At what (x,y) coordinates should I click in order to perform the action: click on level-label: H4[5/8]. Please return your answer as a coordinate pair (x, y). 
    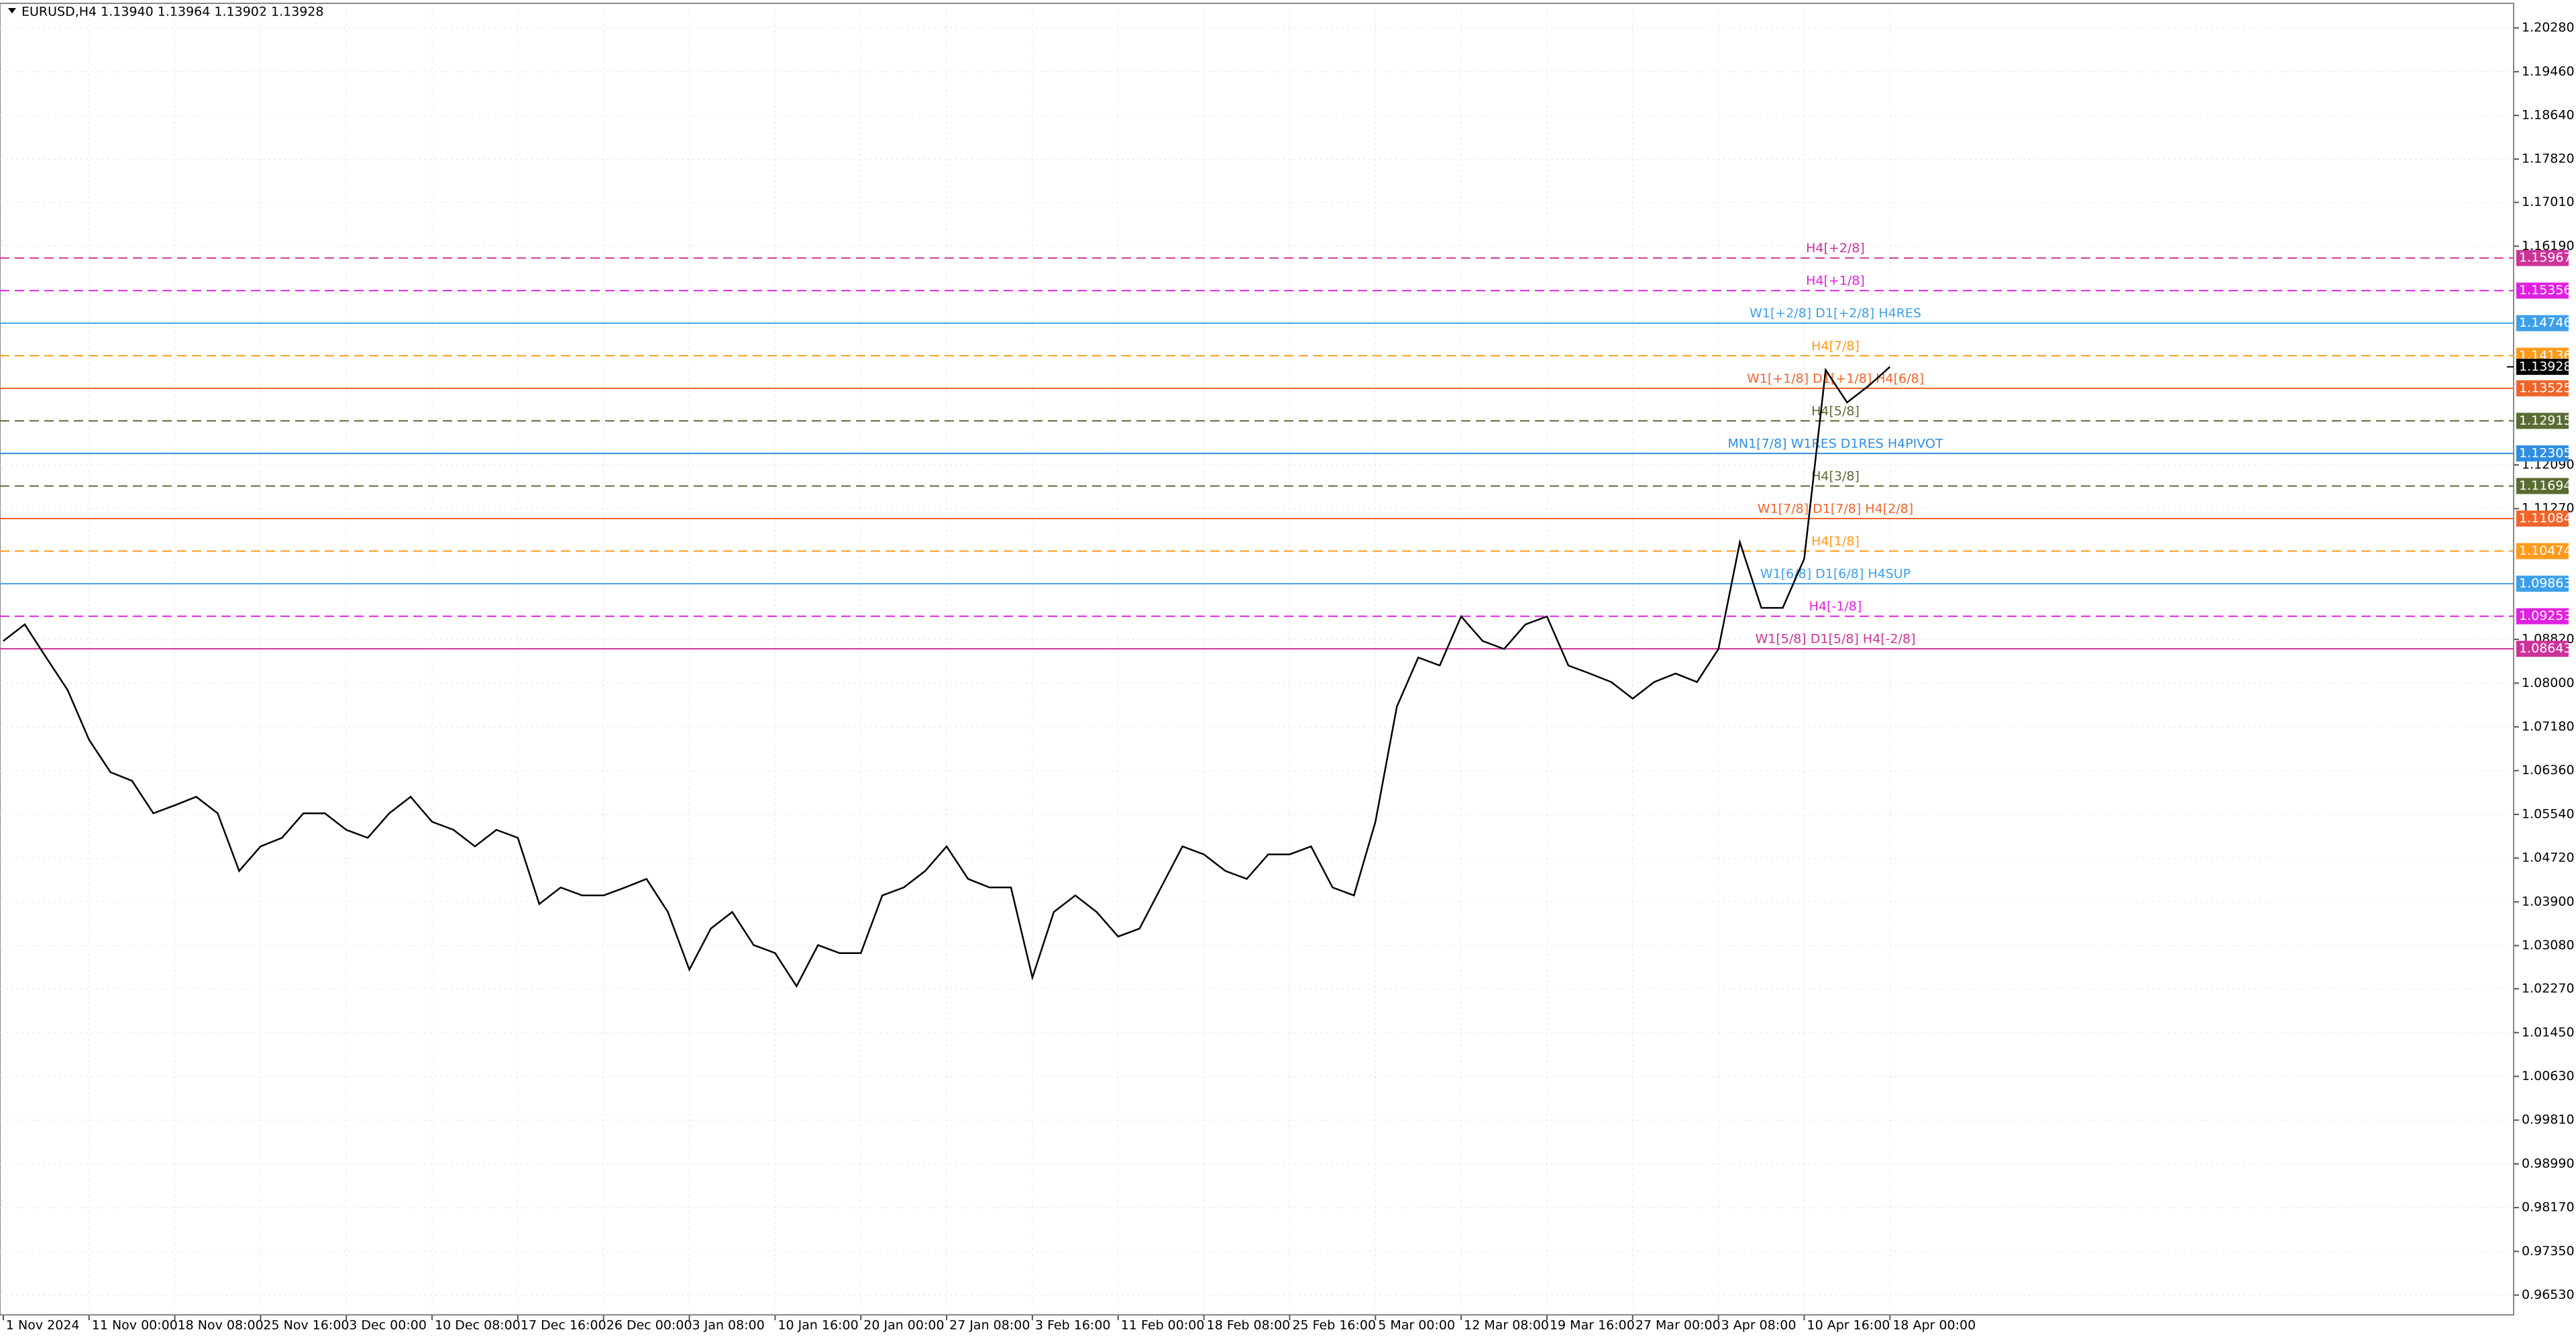
    Looking at the image, I should click on (1835, 411).